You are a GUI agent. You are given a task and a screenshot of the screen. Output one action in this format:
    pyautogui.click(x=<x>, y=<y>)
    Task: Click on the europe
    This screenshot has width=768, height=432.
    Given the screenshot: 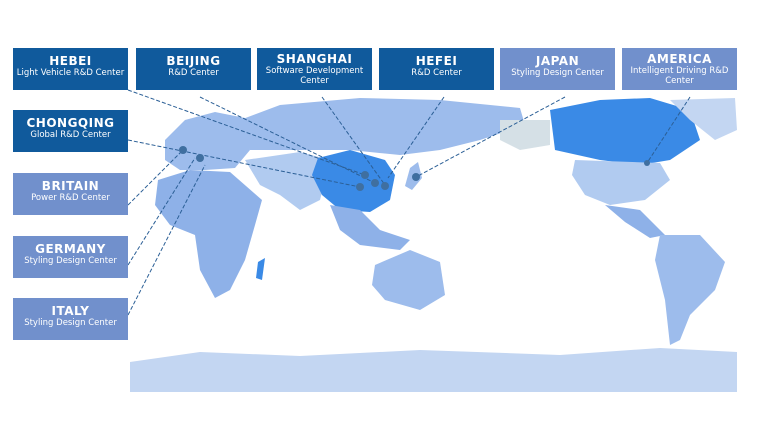 What is the action you would take?
    pyautogui.click(x=207, y=141)
    